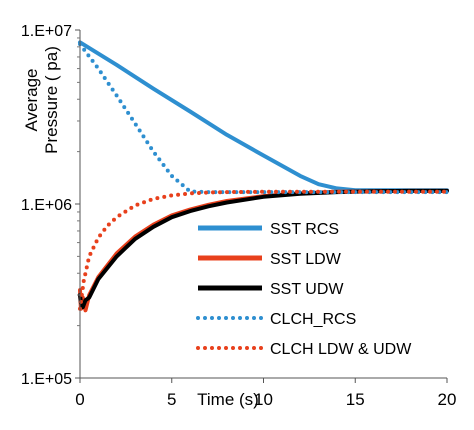 Image resolution: width=474 pixels, height=430 pixels. What do you see at coordinates (304, 229) in the screenshot?
I see `legend-label: SST RCS` at bounding box center [304, 229].